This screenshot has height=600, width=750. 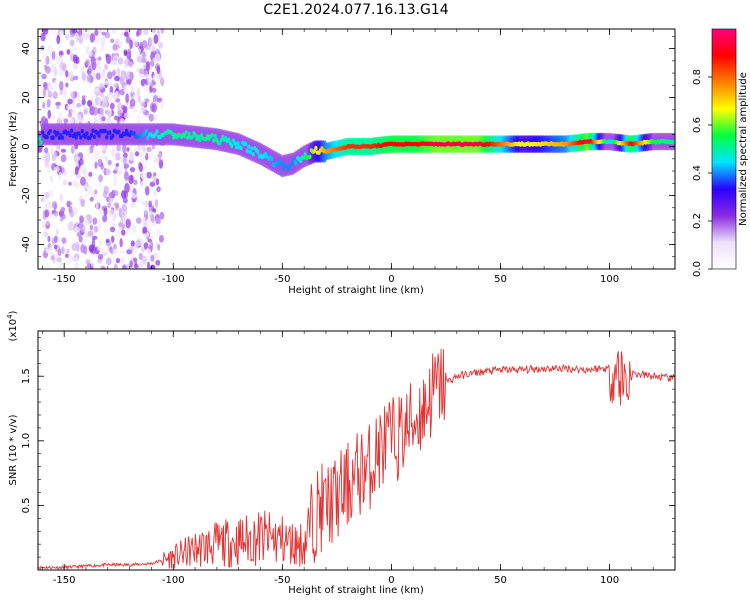 I want to click on x-tick-label: 100, so click(x=609, y=580).